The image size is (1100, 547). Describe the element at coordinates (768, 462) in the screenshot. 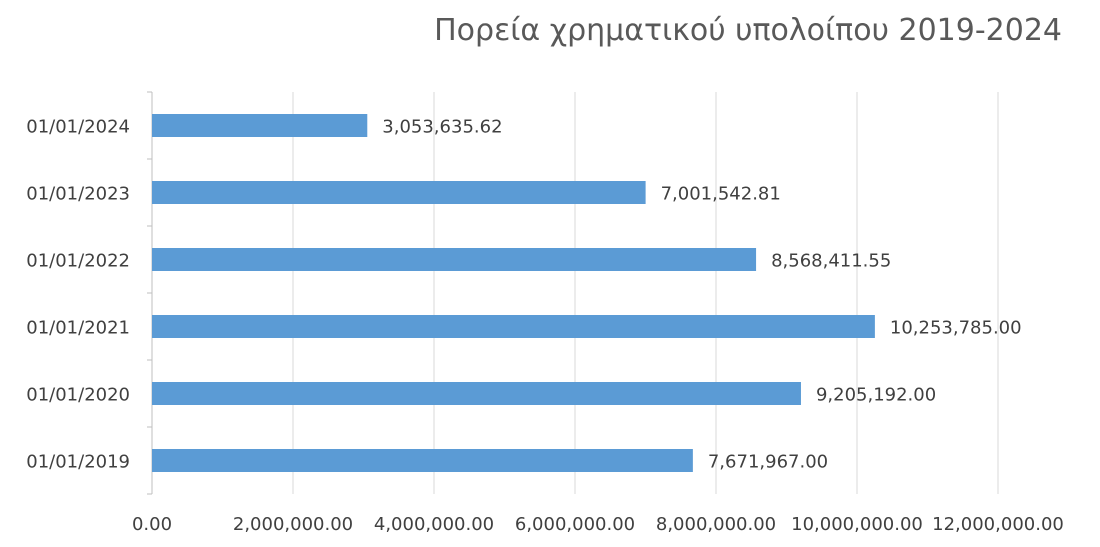

I see `data-label: 7,671,967.00` at that location.